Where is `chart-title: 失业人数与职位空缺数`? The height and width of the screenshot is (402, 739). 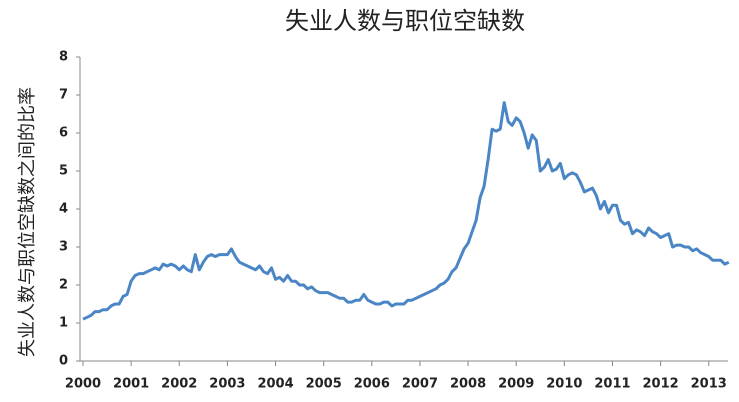
chart-title: 失业人数与职位空缺数 is located at coordinates (405, 21).